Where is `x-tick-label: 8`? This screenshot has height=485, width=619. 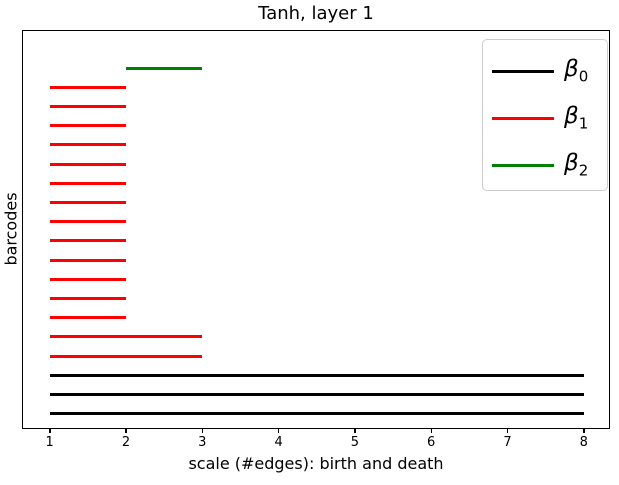 x-tick-label: 8 is located at coordinates (583, 442).